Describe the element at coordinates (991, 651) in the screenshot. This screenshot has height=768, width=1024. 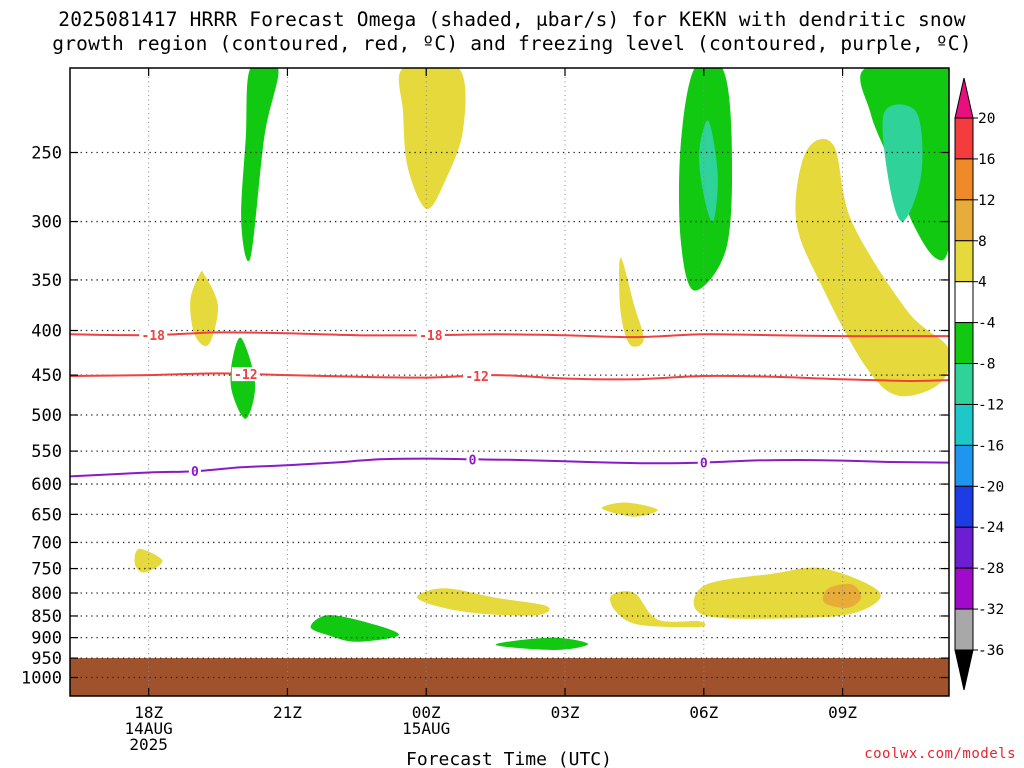
I see `colorbar-label--36: -36` at that location.